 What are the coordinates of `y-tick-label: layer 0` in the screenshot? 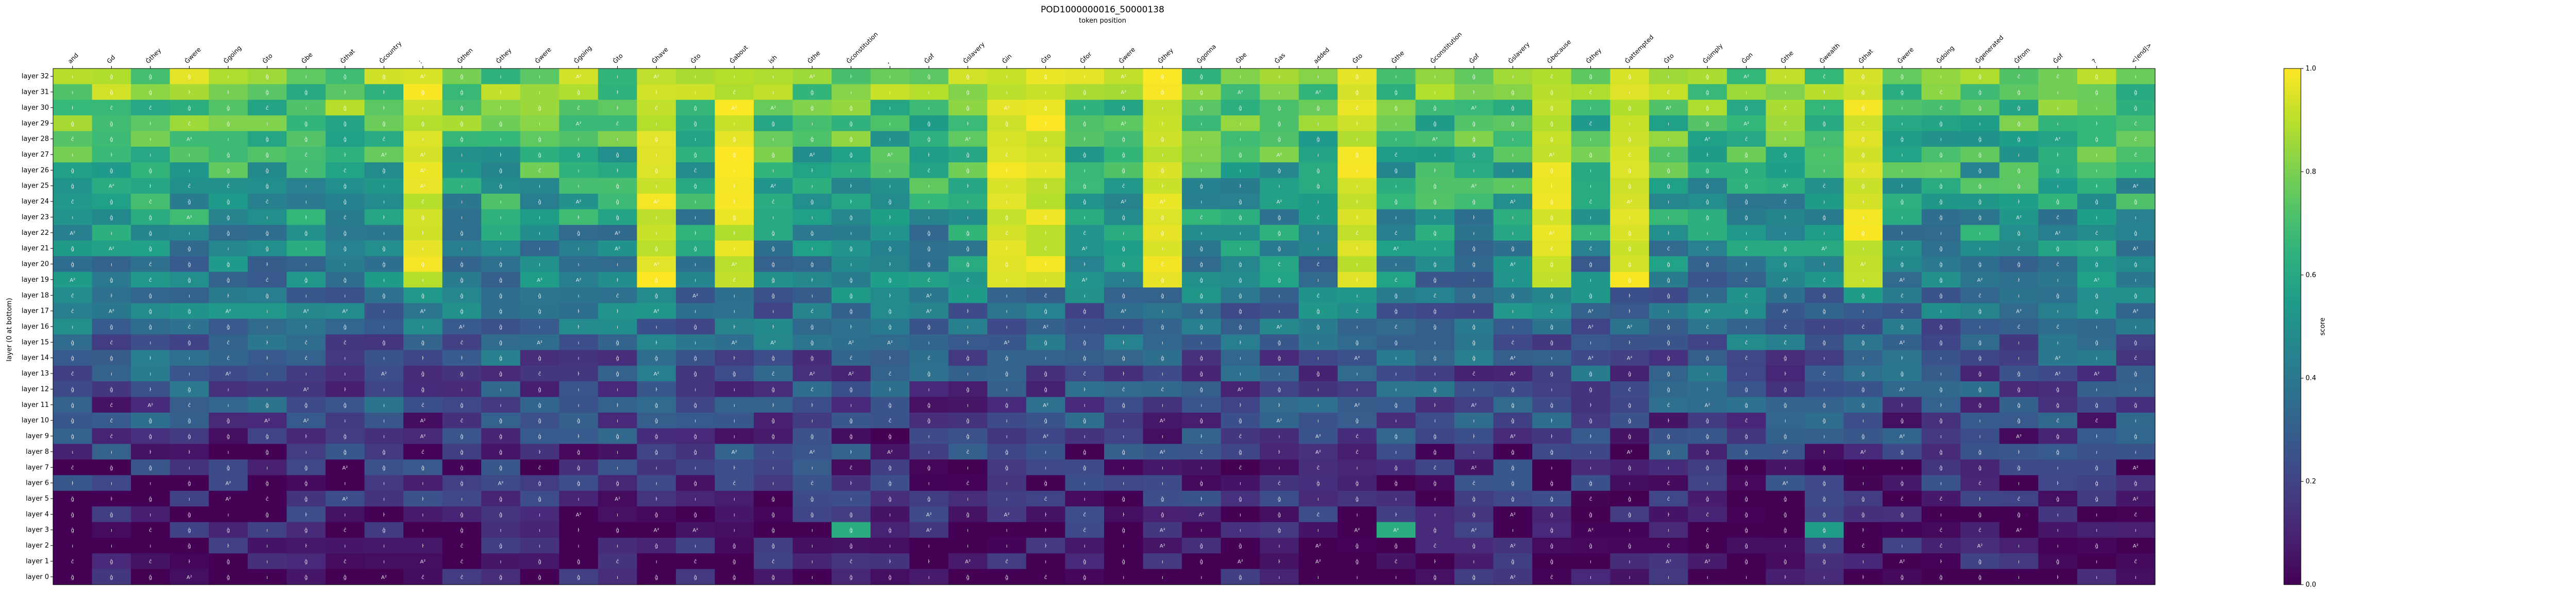 It's located at (37, 577).